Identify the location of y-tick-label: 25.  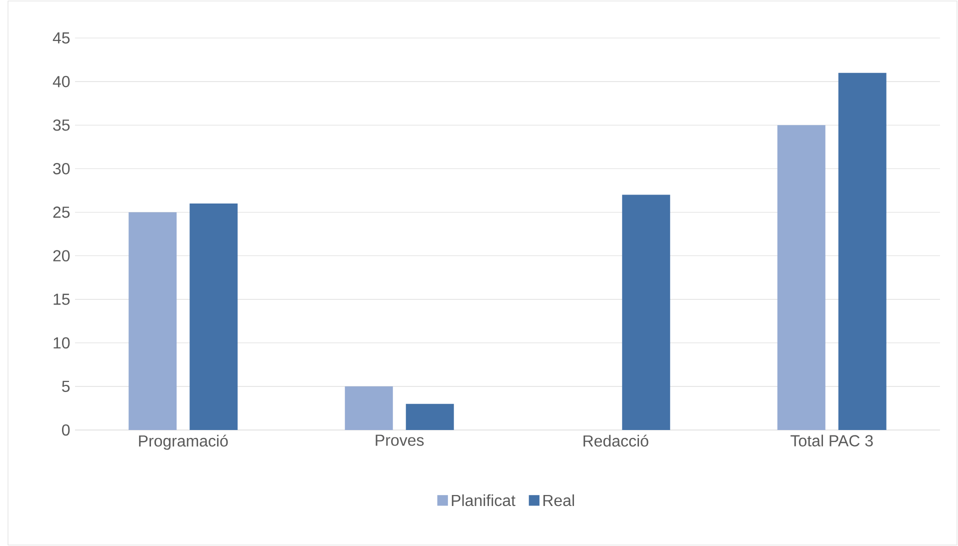
(61, 212).